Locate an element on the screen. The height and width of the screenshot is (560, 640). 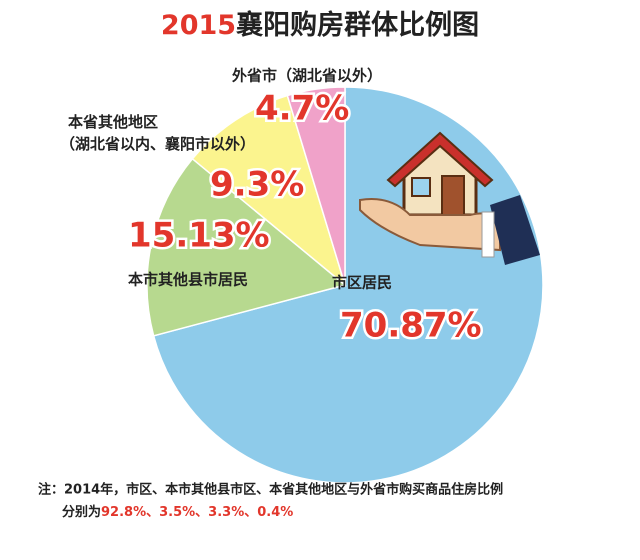
note-line2: 分别为92.8%、3.5%、3.3%、0.4% is located at coordinates (177, 512).